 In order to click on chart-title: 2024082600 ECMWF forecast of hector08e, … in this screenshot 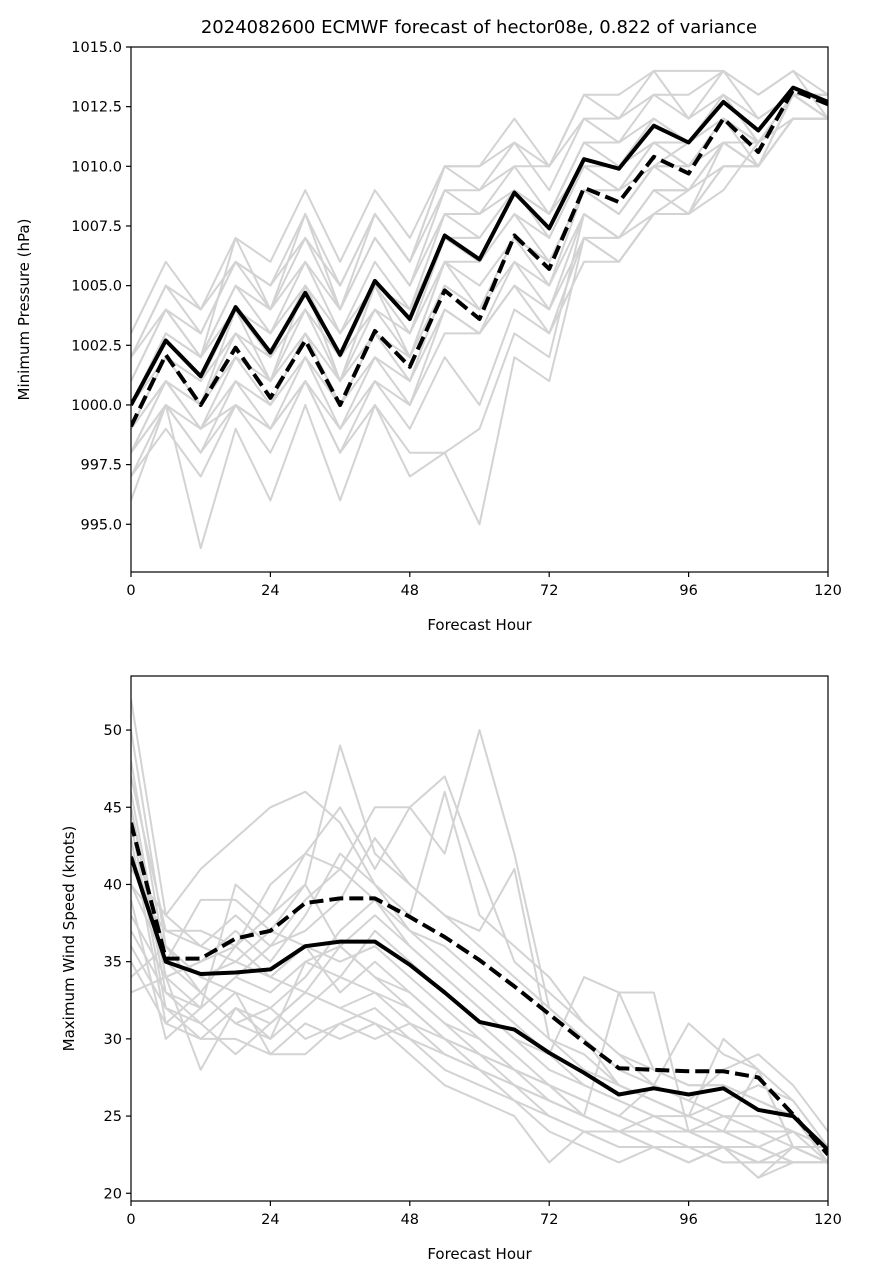, I will do `click(479, 27)`.